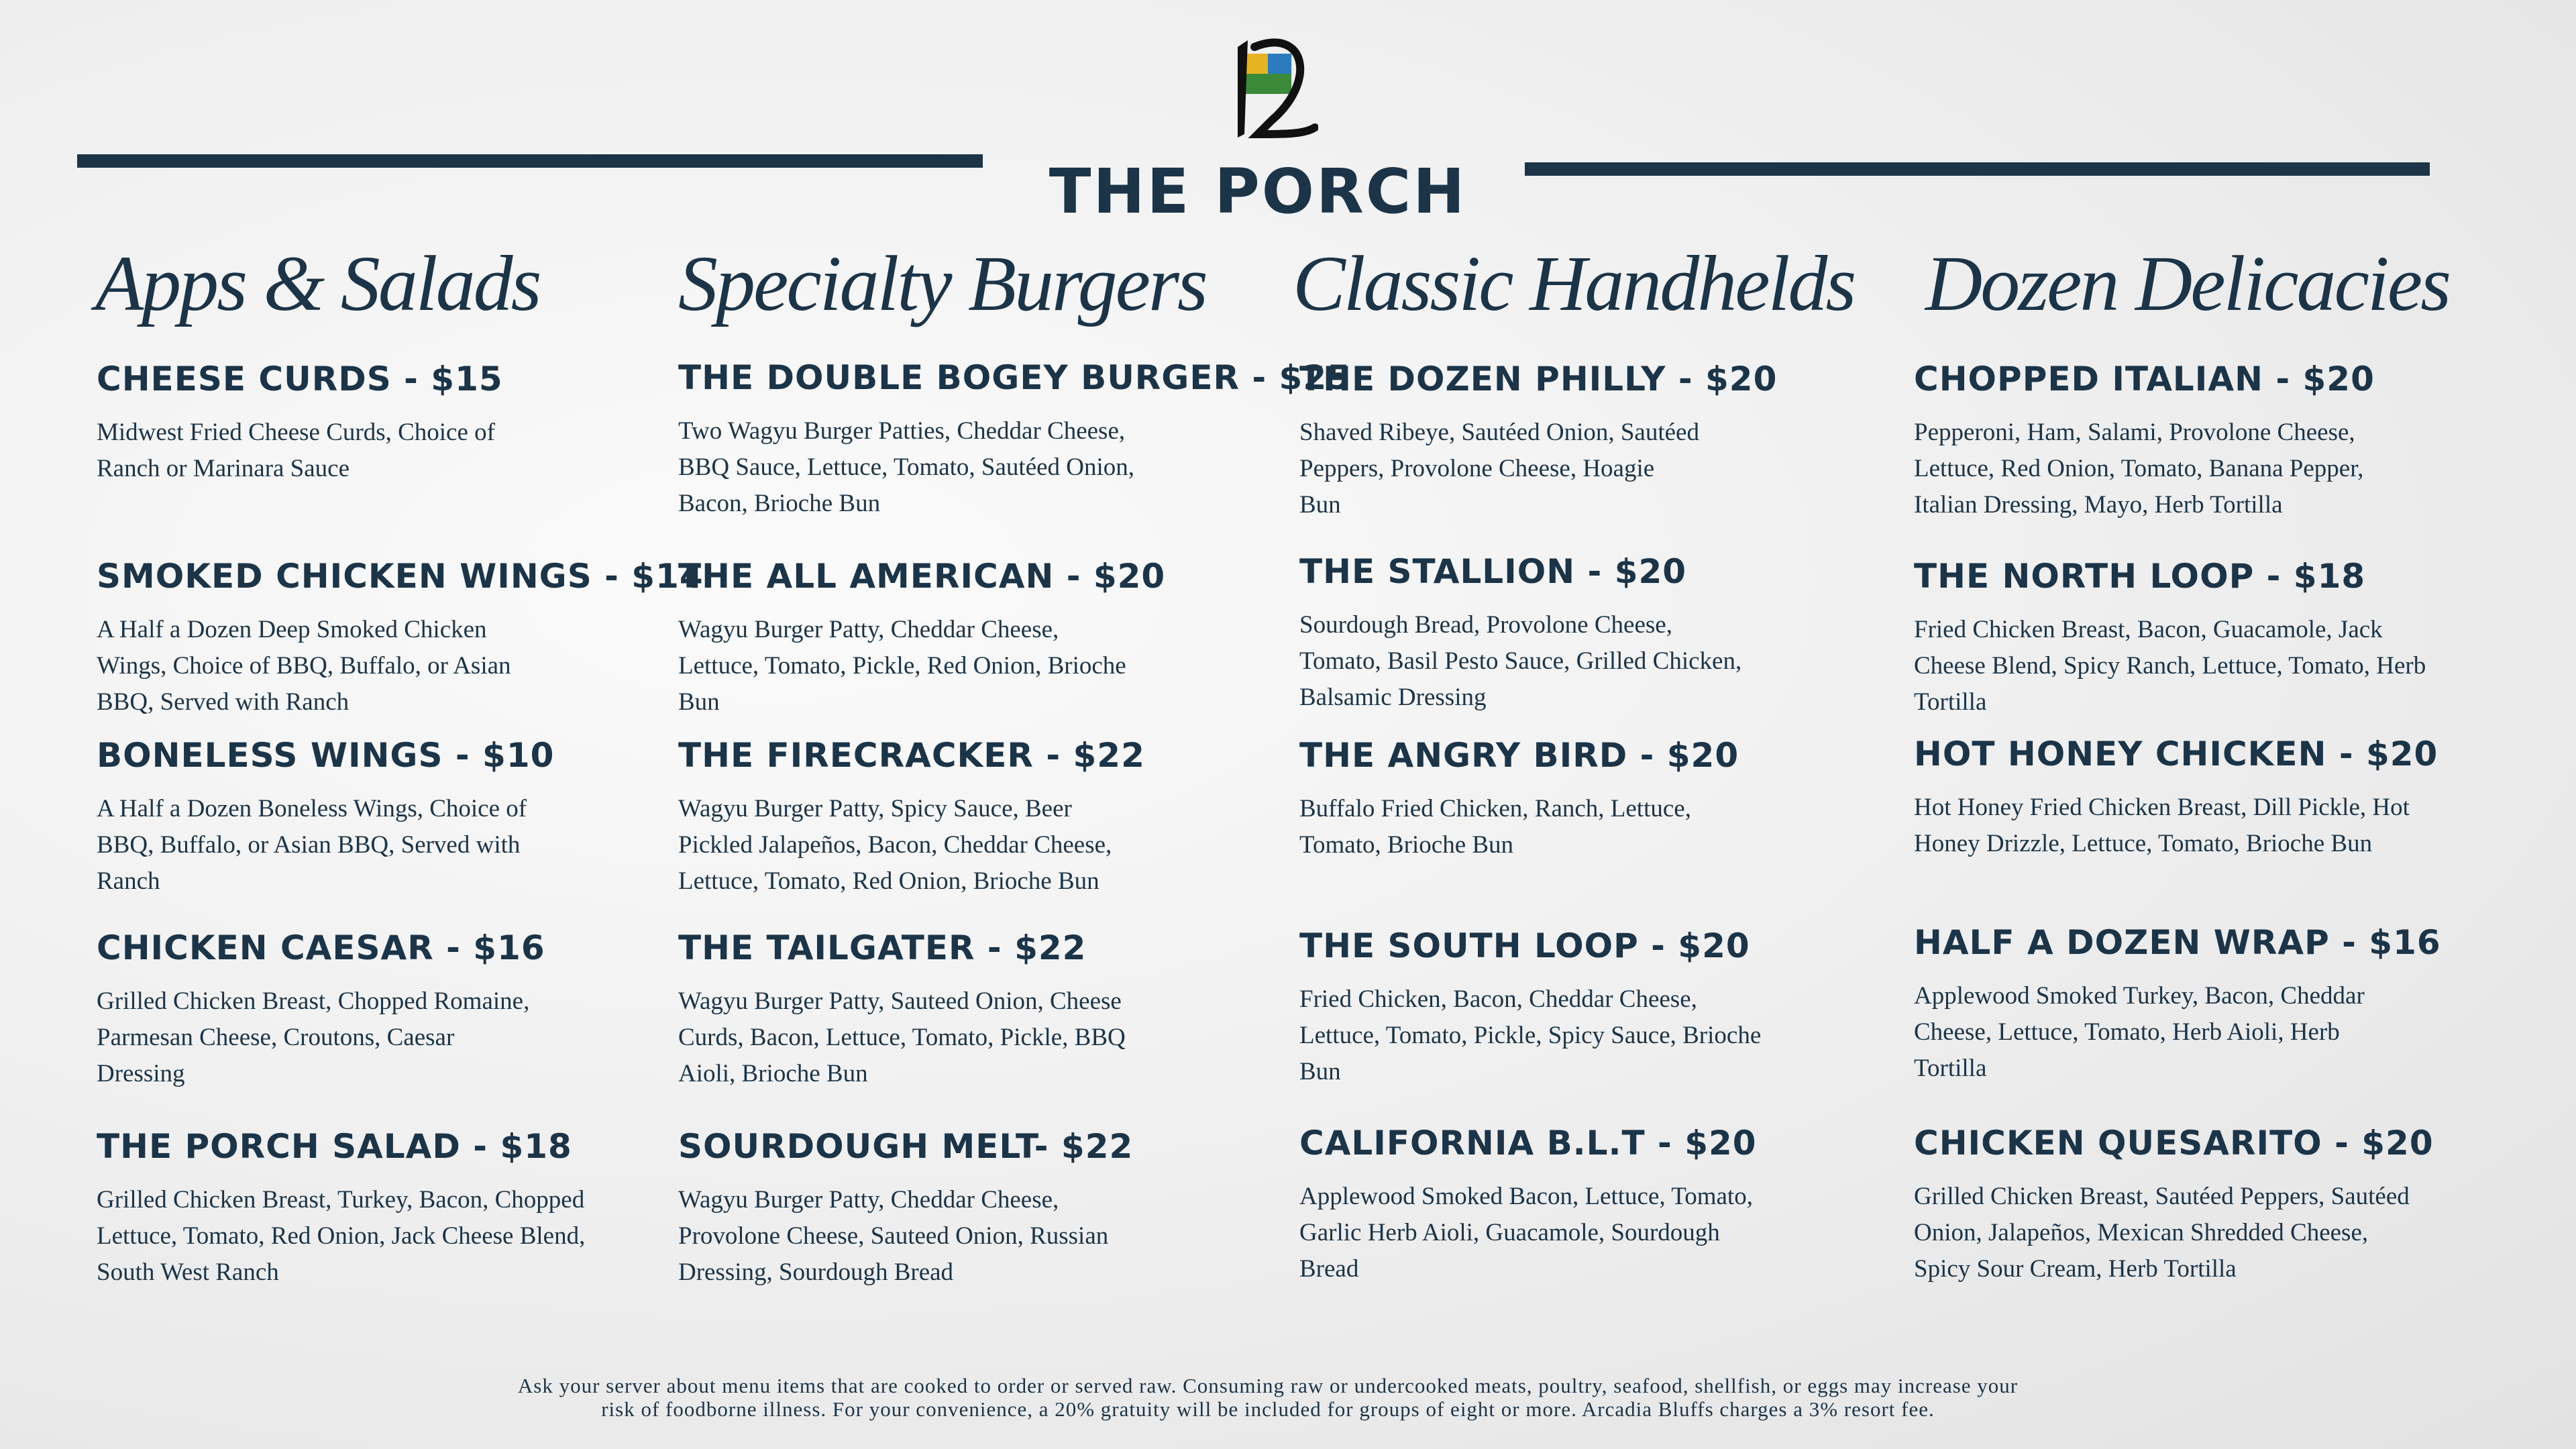 The image size is (2576, 1449). What do you see at coordinates (1524, 945) in the screenshot?
I see `item-name: THE SOUTH LOOP - $20` at bounding box center [1524, 945].